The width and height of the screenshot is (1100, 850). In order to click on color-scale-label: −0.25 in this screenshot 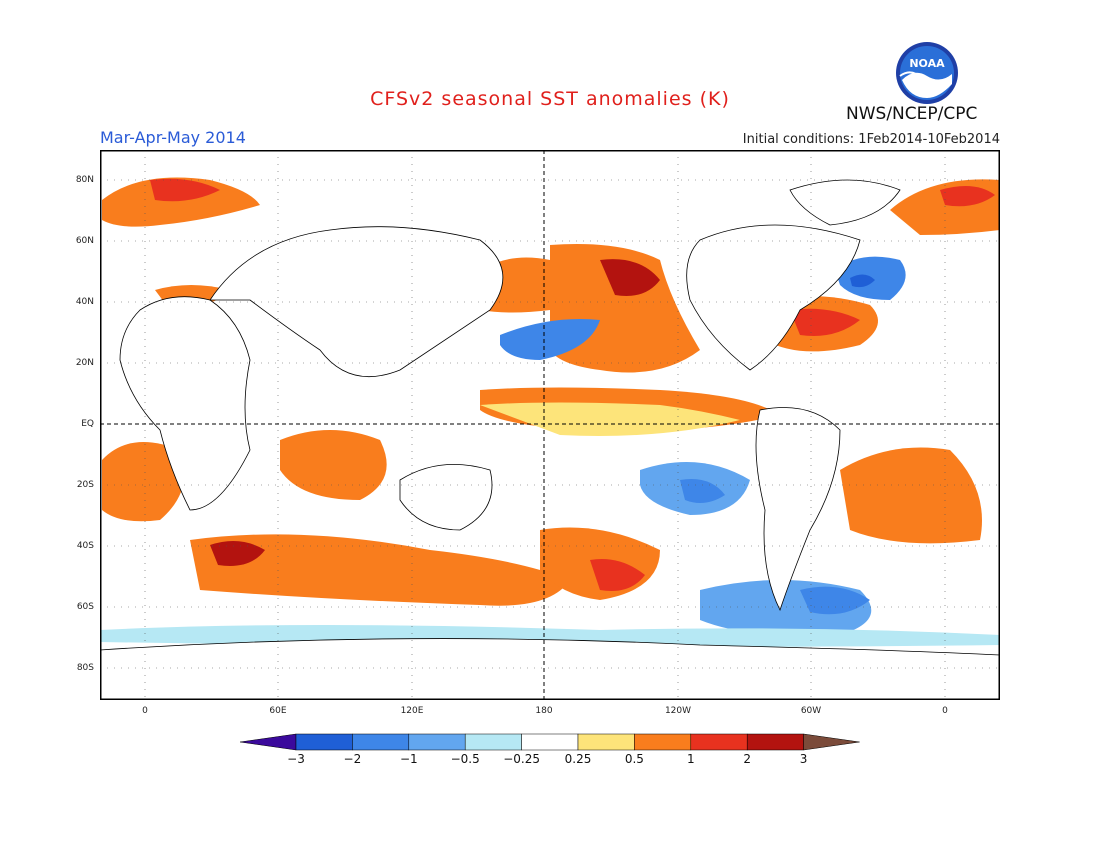, I will do `click(521, 759)`.